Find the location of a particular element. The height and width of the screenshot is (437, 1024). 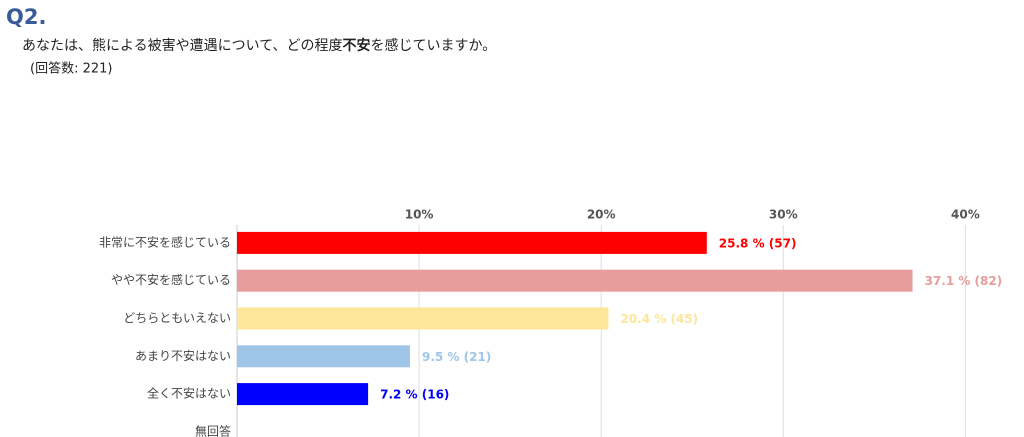

question-bold: 不安 is located at coordinates (356, 45).